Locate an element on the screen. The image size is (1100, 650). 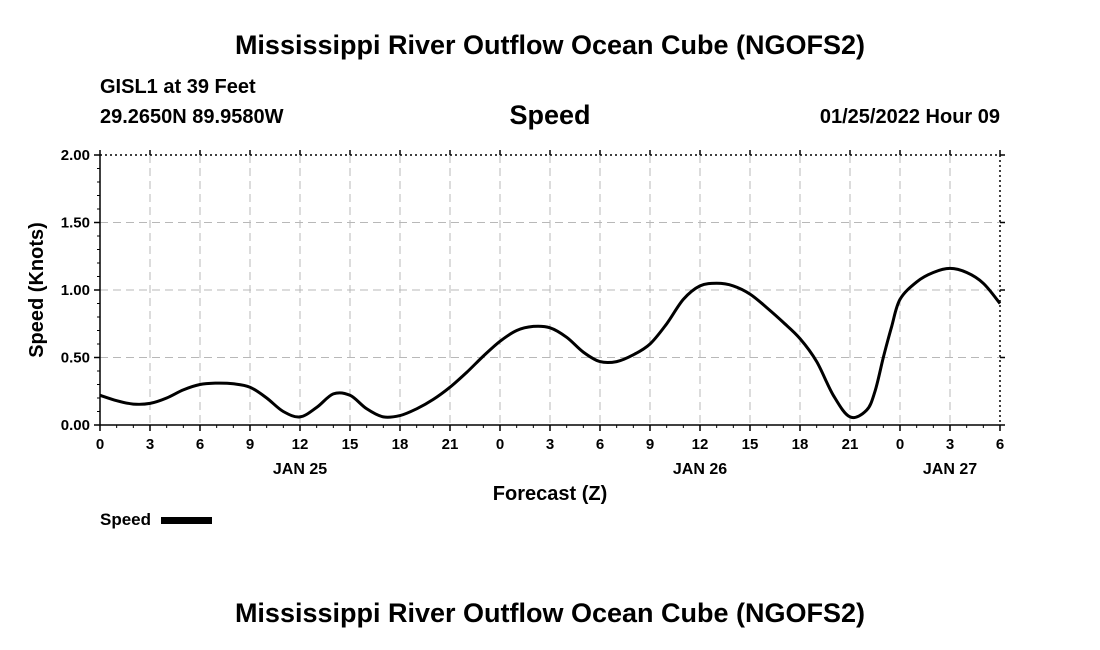
y-tick-label: 0.50 is located at coordinates (75, 358).